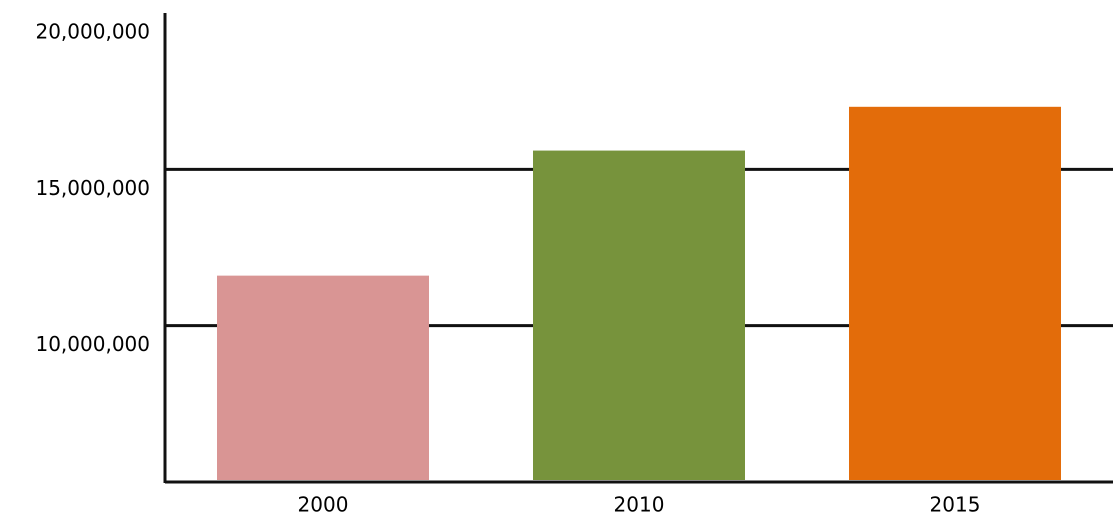 This screenshot has height=518, width=1113. What do you see at coordinates (639, 505) in the screenshot?
I see `x-tick-label: 2010` at bounding box center [639, 505].